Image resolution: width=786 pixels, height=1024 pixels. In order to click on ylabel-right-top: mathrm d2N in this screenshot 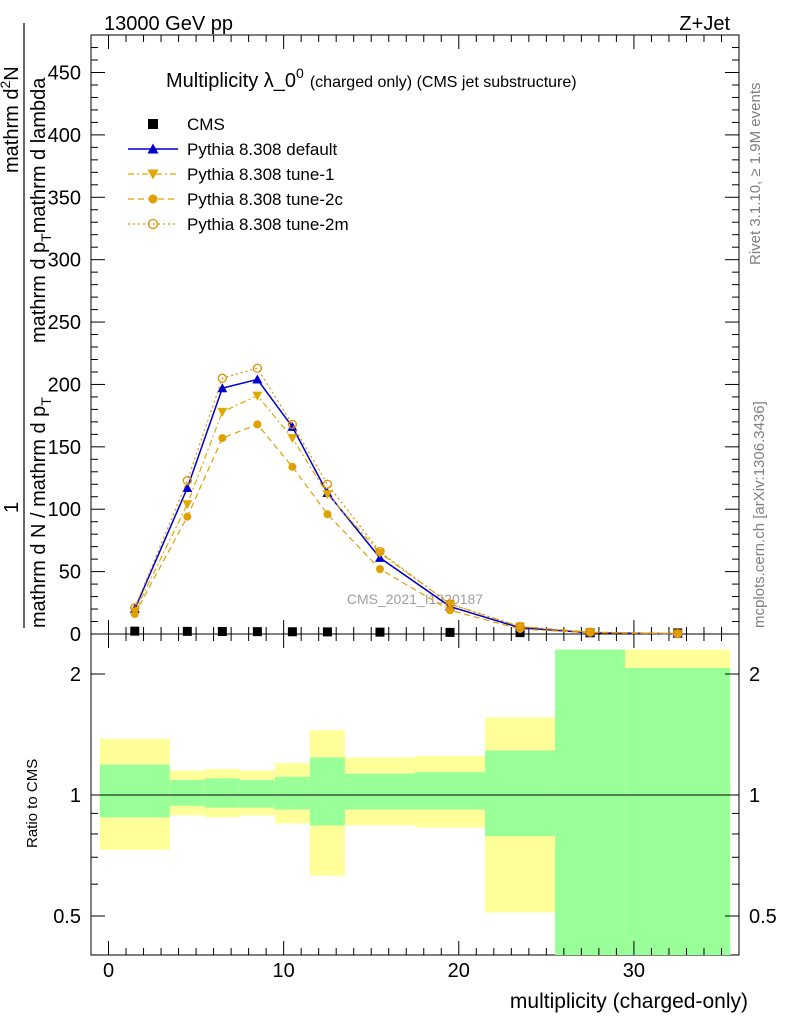, I will do `click(11, 119)`.